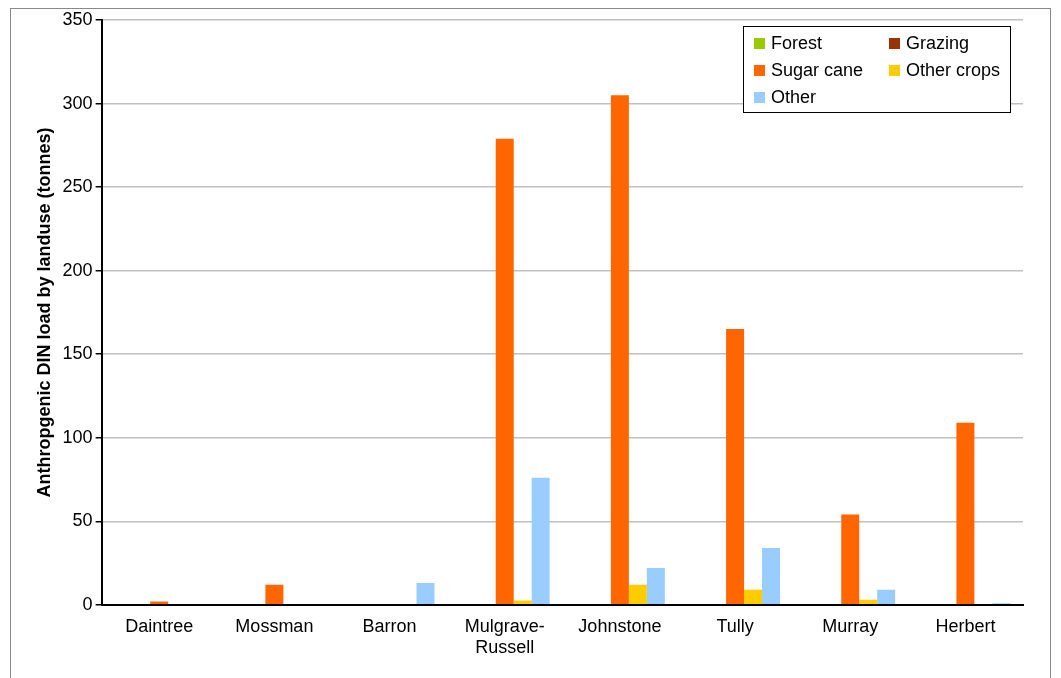  I want to click on legend-label: Other, so click(794, 97).